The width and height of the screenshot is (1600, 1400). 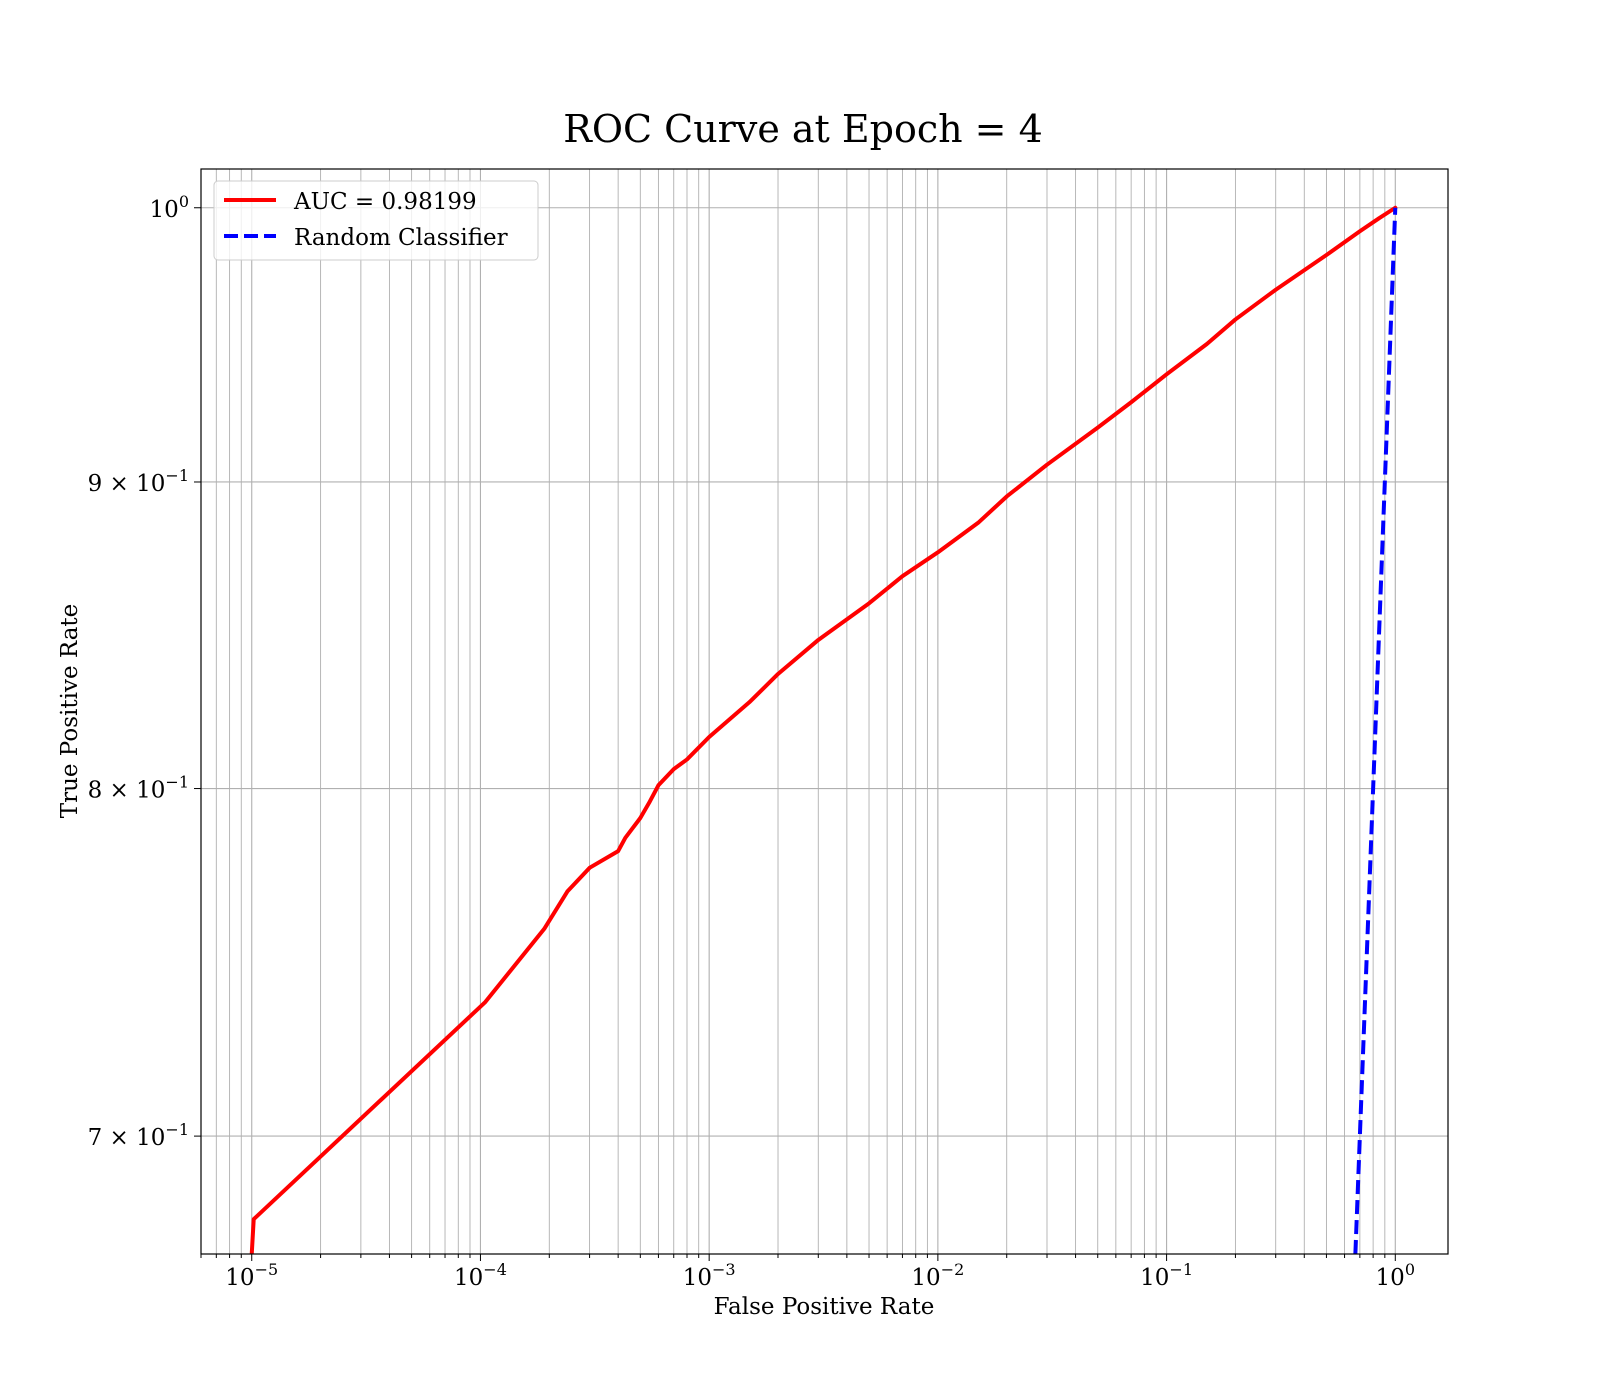 What do you see at coordinates (1166, 1275) in the screenshot?
I see `x-tick-label: 10⁻¹` at bounding box center [1166, 1275].